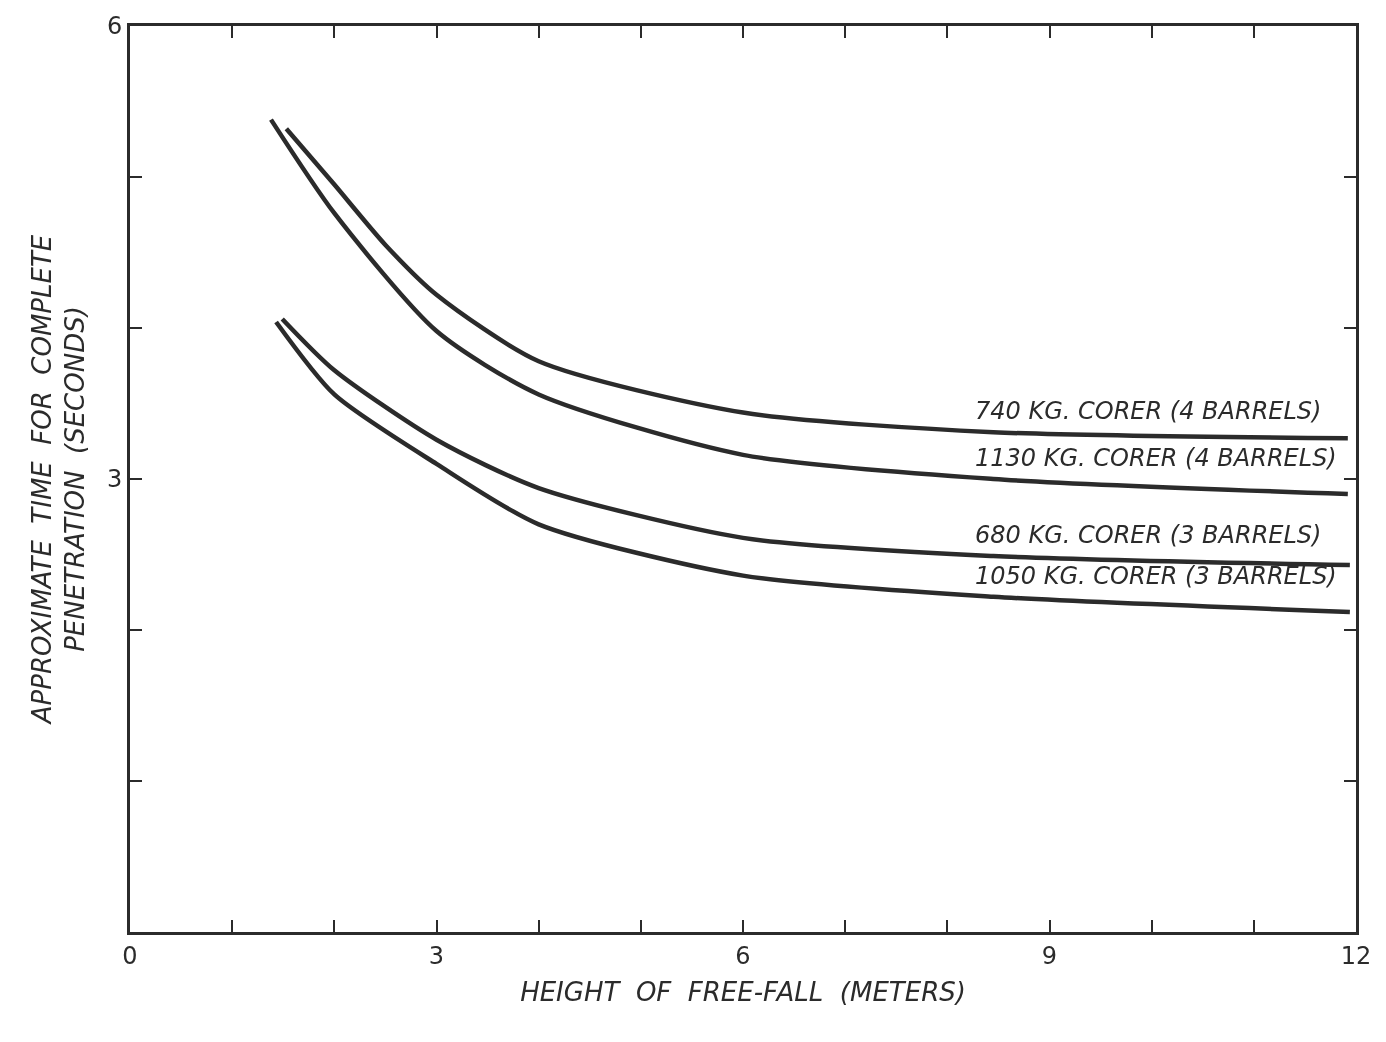 The height and width of the screenshot is (1042, 1386). Describe the element at coordinates (1356, 955) in the screenshot. I see `x-tick-label: 12` at that location.